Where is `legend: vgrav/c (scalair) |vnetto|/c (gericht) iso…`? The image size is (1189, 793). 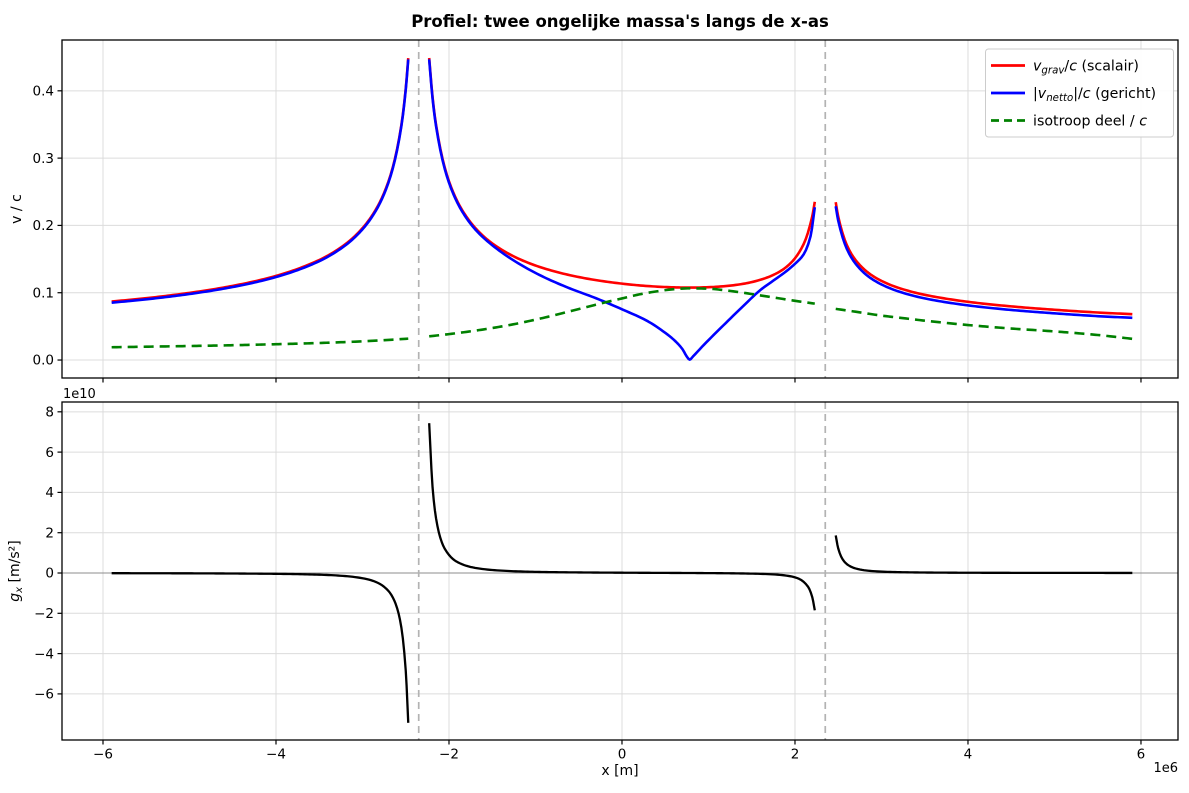
legend: vgrav/c (scalair) |vnetto|/c (gericht) iso… is located at coordinates (1079, 93).